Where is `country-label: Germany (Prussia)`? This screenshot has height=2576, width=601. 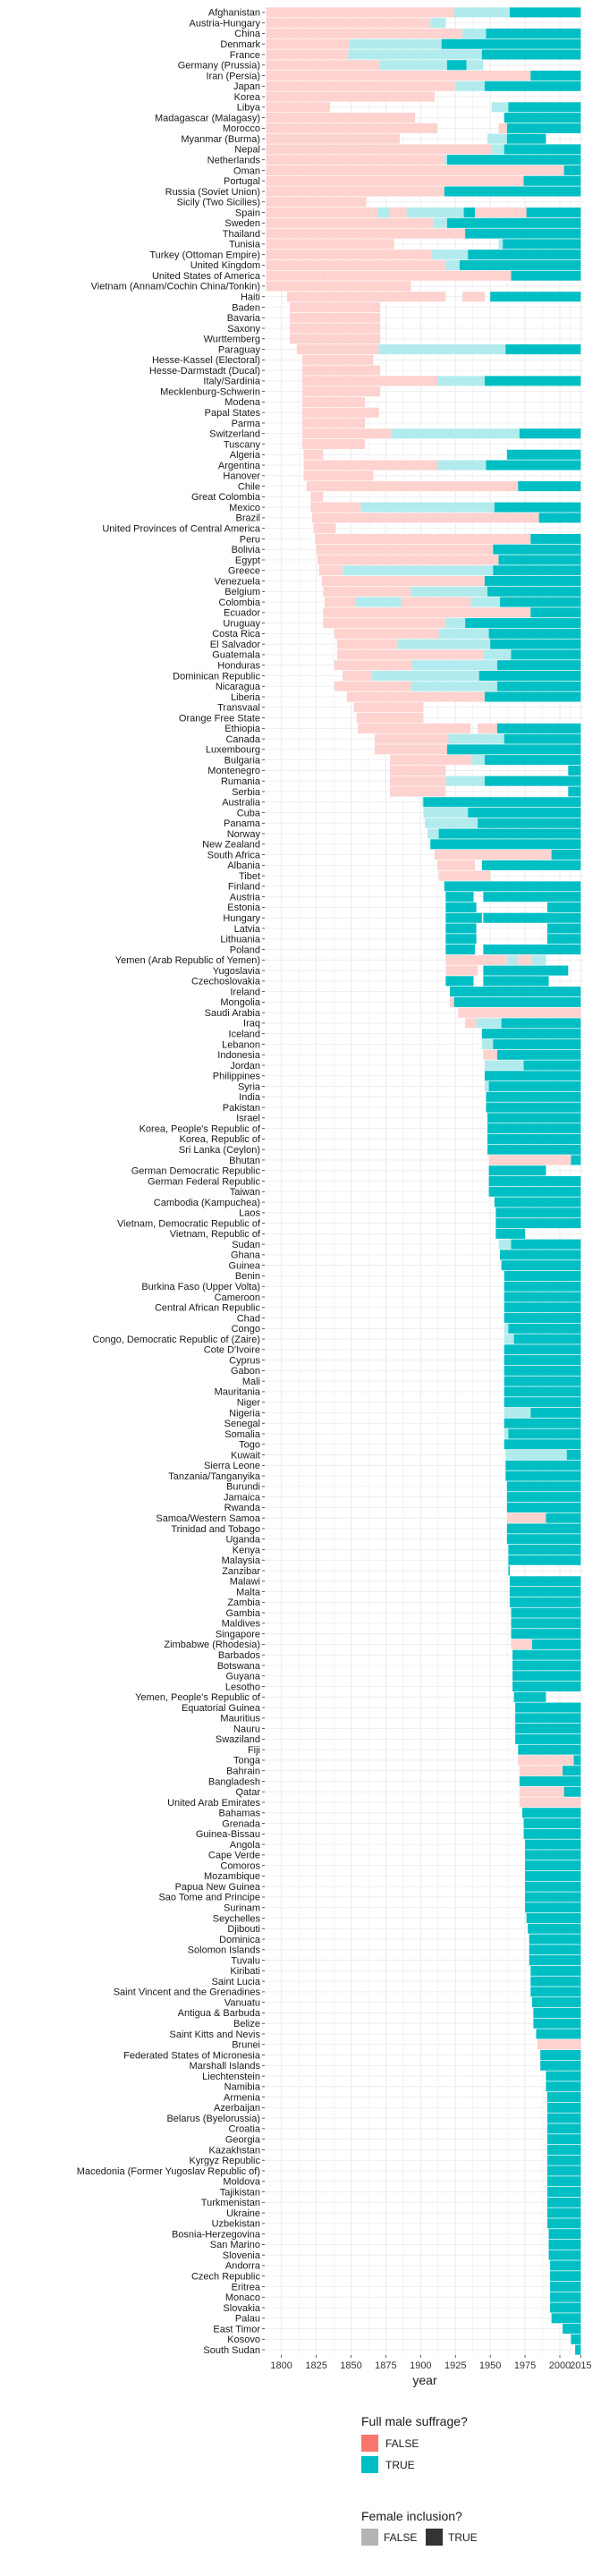
country-label: Germany (Prussia) is located at coordinates (219, 66).